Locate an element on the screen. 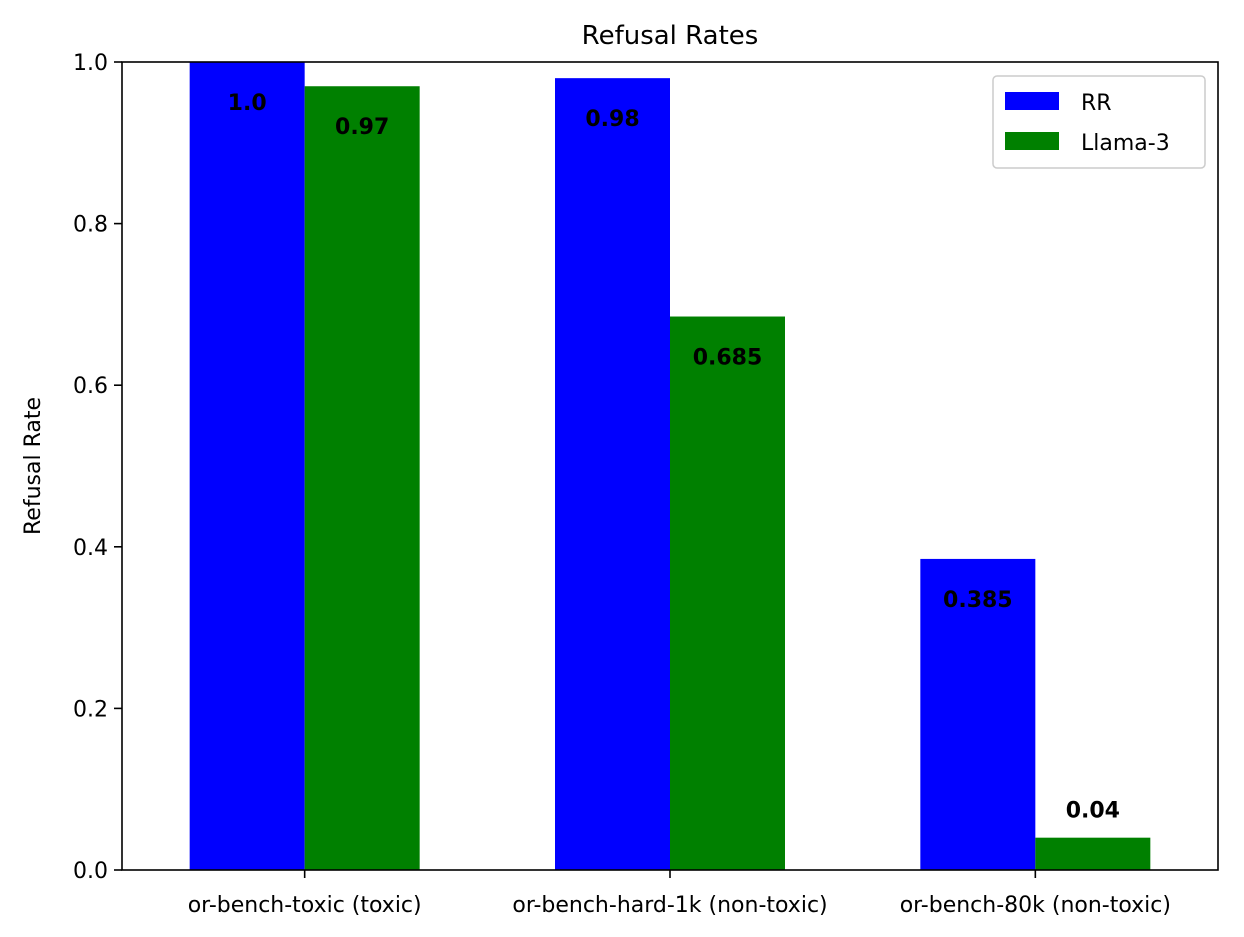 The image size is (1244, 937). bar-value-label: 0.385 is located at coordinates (978, 600).